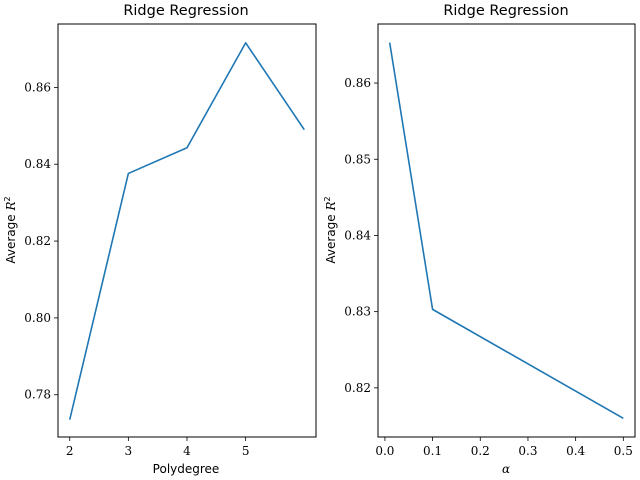 This screenshot has height=480, width=640. What do you see at coordinates (70, 451) in the screenshot?
I see `x-tick-label: 2` at bounding box center [70, 451].